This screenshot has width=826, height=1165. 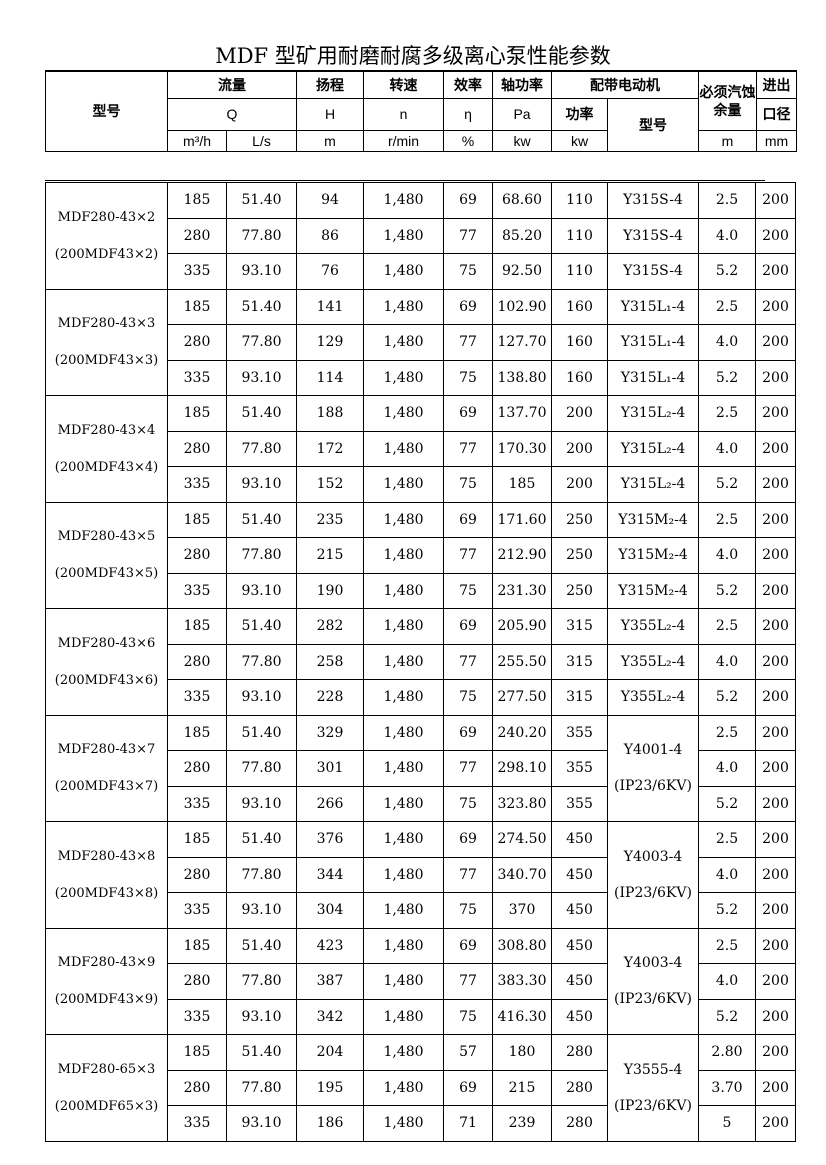 What do you see at coordinates (330, 306) in the screenshot?
I see `head: 141` at bounding box center [330, 306].